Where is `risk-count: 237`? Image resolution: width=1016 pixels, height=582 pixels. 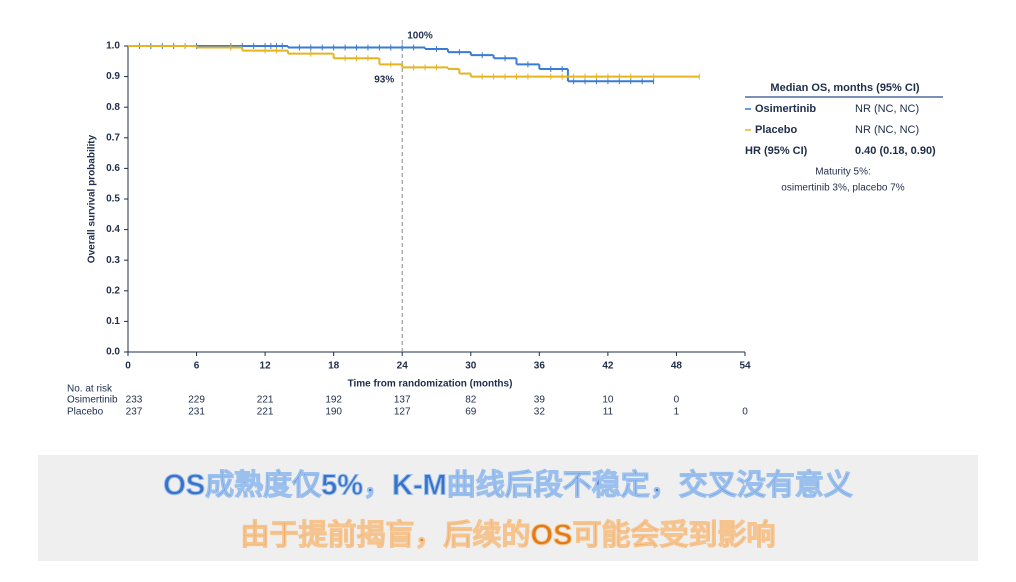
risk-count: 237 is located at coordinates (134, 412).